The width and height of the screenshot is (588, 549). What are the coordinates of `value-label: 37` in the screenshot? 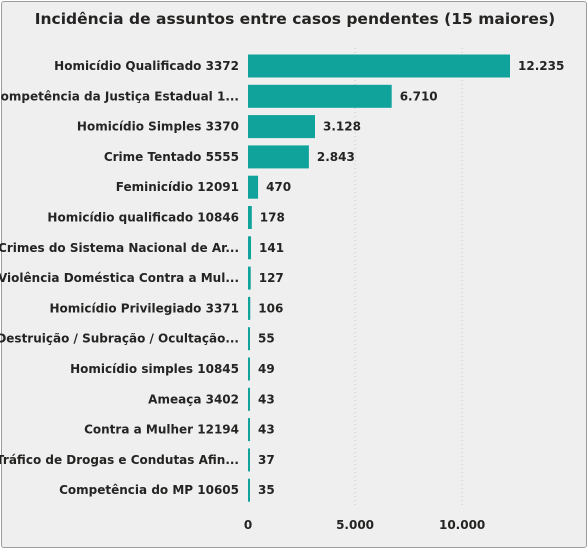 It's located at (266, 460).